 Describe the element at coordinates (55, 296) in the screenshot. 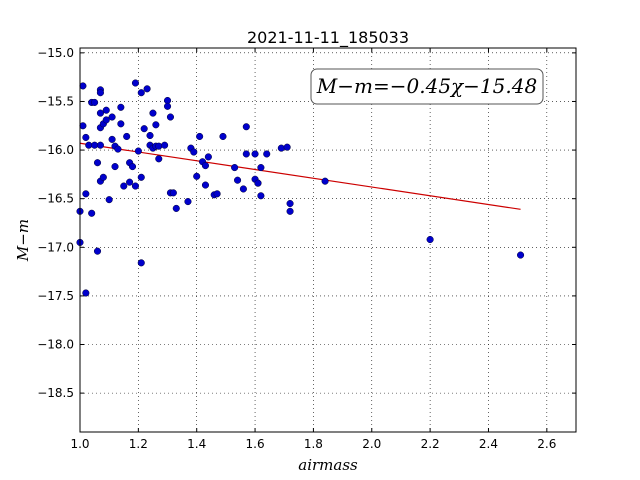

I see `y-tick-label: −17.5` at that location.